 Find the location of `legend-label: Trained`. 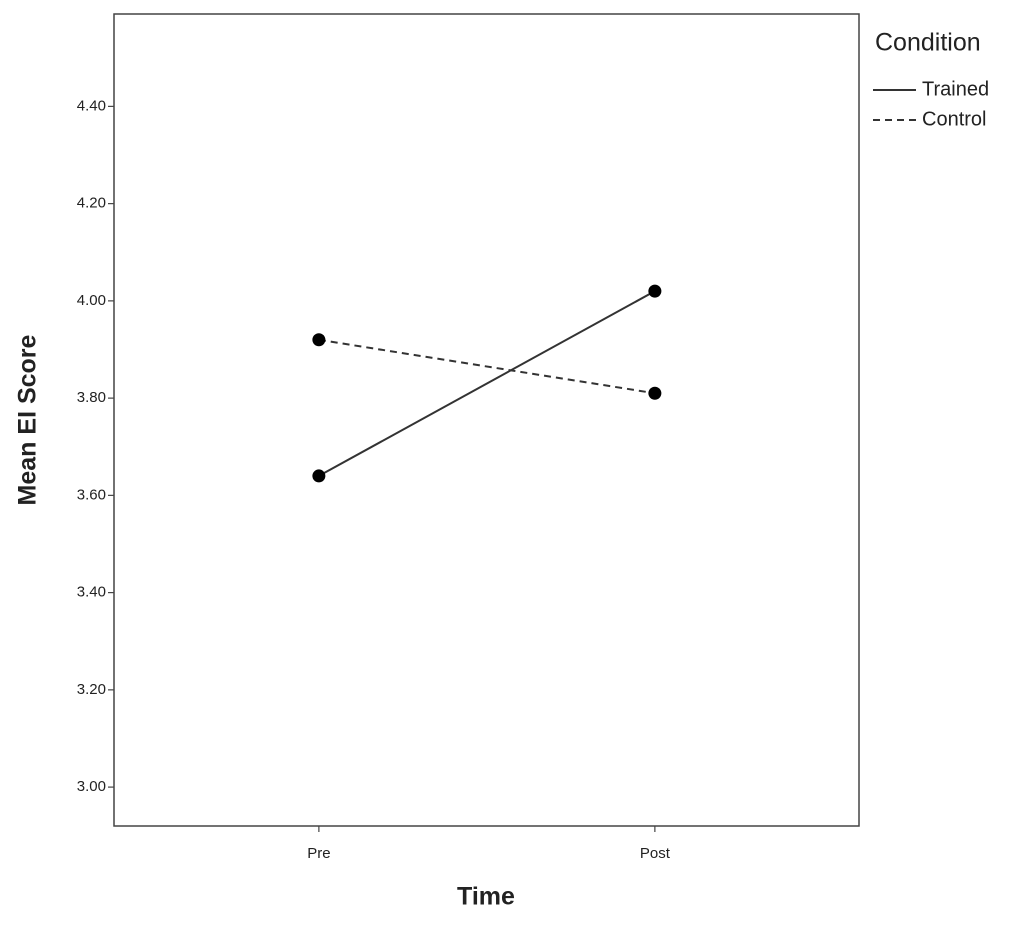

legend-label: Trained is located at coordinates (955, 89).